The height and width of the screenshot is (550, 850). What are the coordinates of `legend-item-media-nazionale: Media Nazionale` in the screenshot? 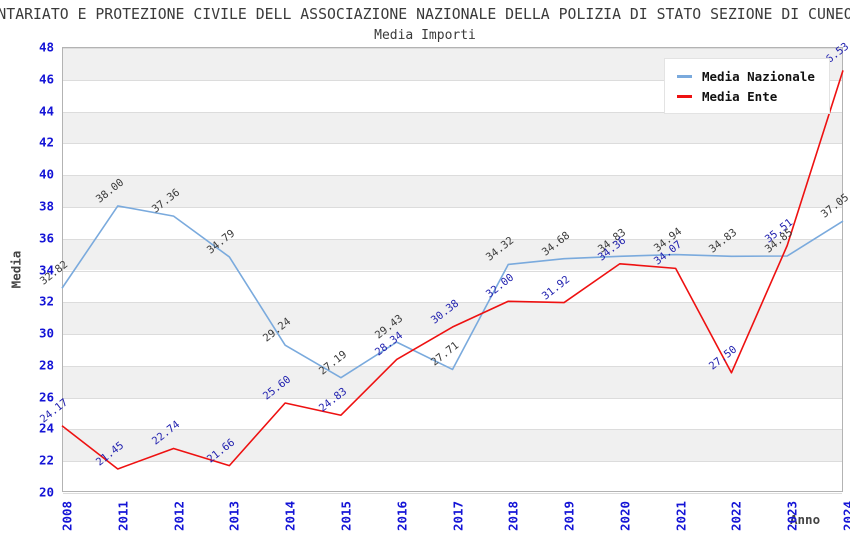 It's located at (746, 76).